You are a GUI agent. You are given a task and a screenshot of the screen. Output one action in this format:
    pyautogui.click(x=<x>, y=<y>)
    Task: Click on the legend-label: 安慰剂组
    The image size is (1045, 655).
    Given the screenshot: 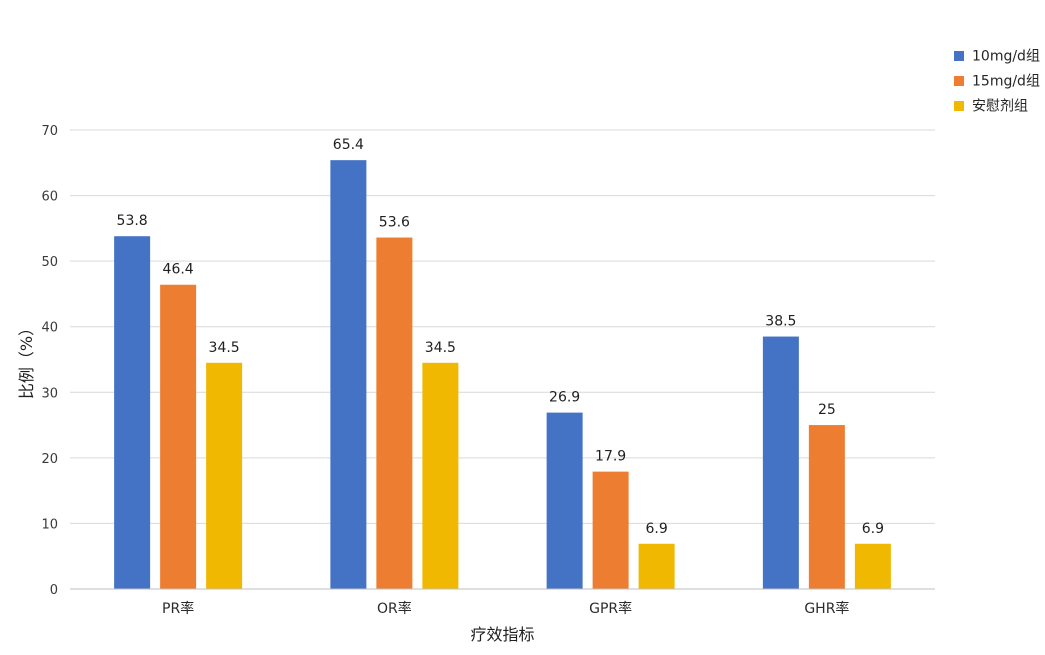 What is the action you would take?
    pyautogui.click(x=1000, y=106)
    